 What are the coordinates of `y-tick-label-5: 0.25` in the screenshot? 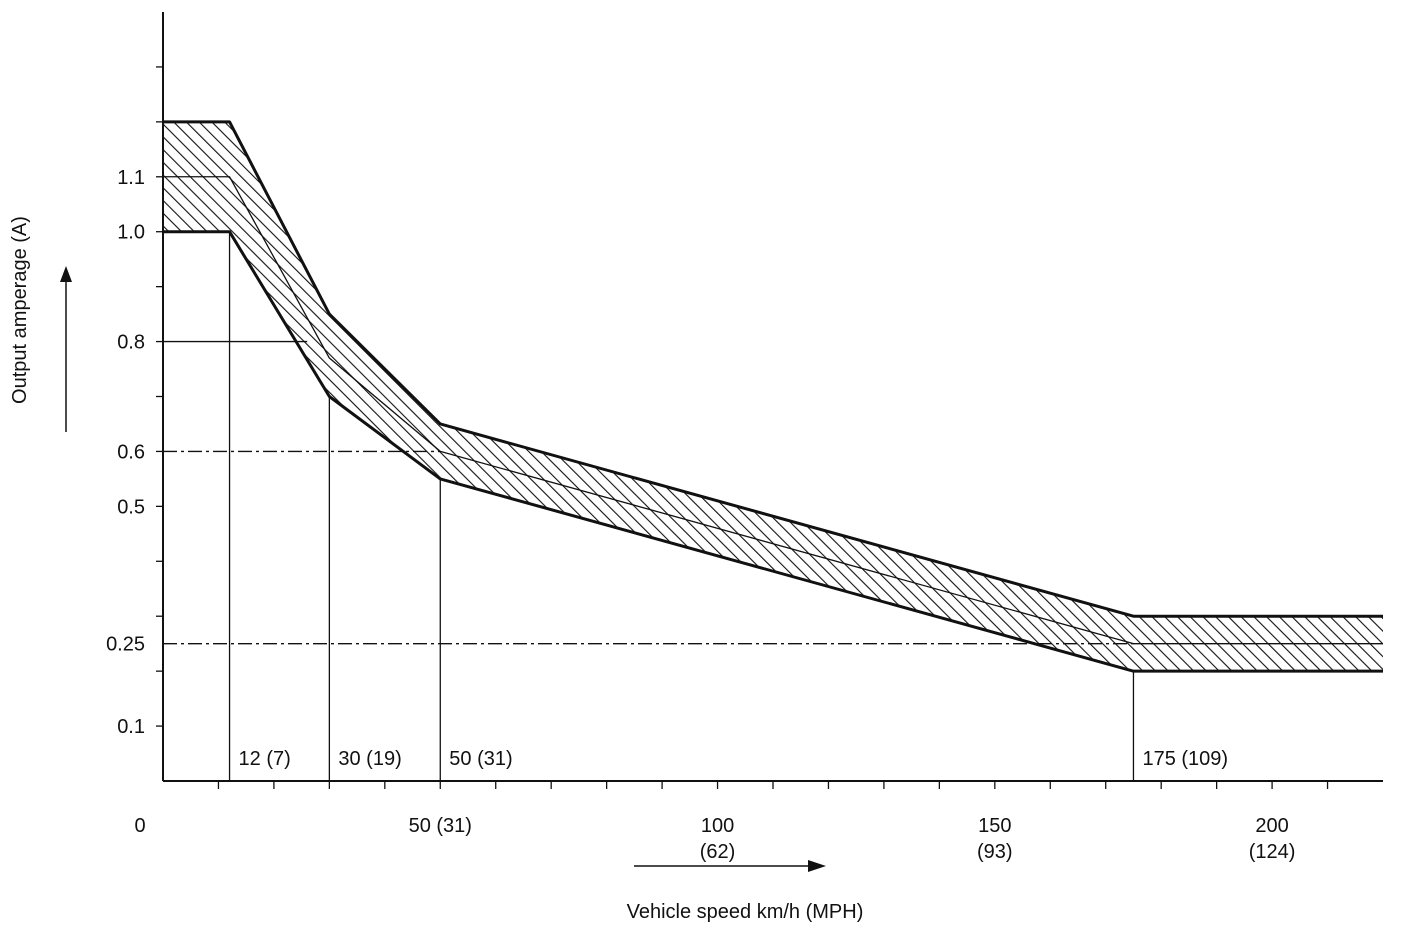 It's located at (125, 645).